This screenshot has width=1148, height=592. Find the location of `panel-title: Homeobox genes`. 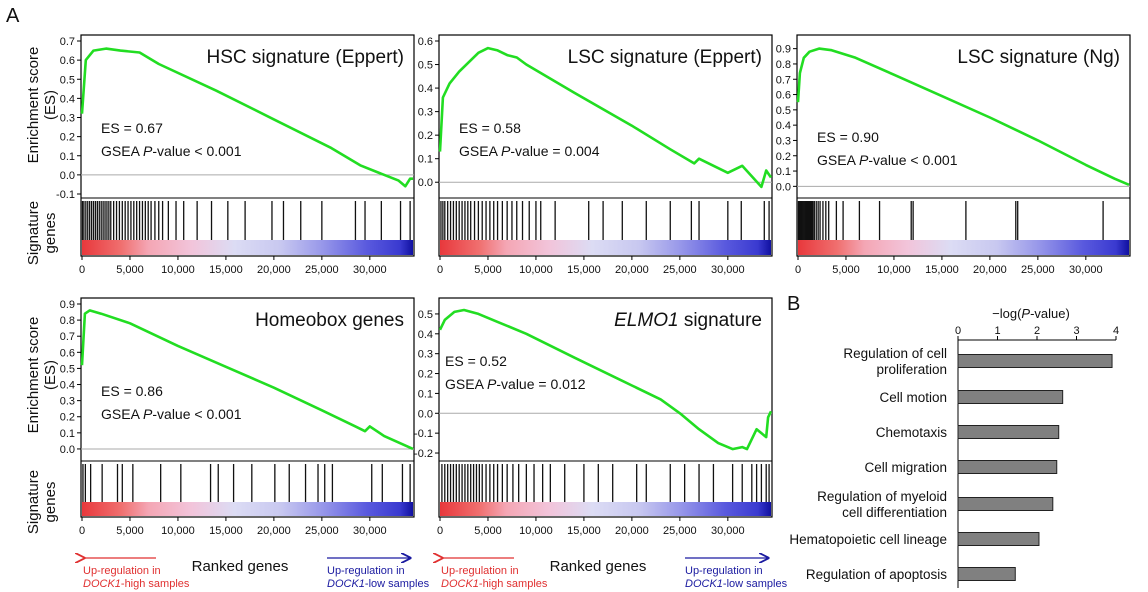

panel-title: Homeobox genes is located at coordinates (329, 320).